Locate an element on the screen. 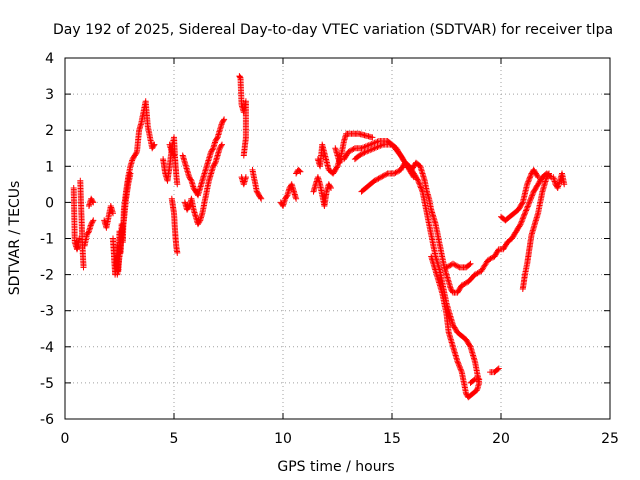 Image resolution: width=640 pixels, height=480 pixels. y-tick-label: -2 is located at coordinates (47, 276).